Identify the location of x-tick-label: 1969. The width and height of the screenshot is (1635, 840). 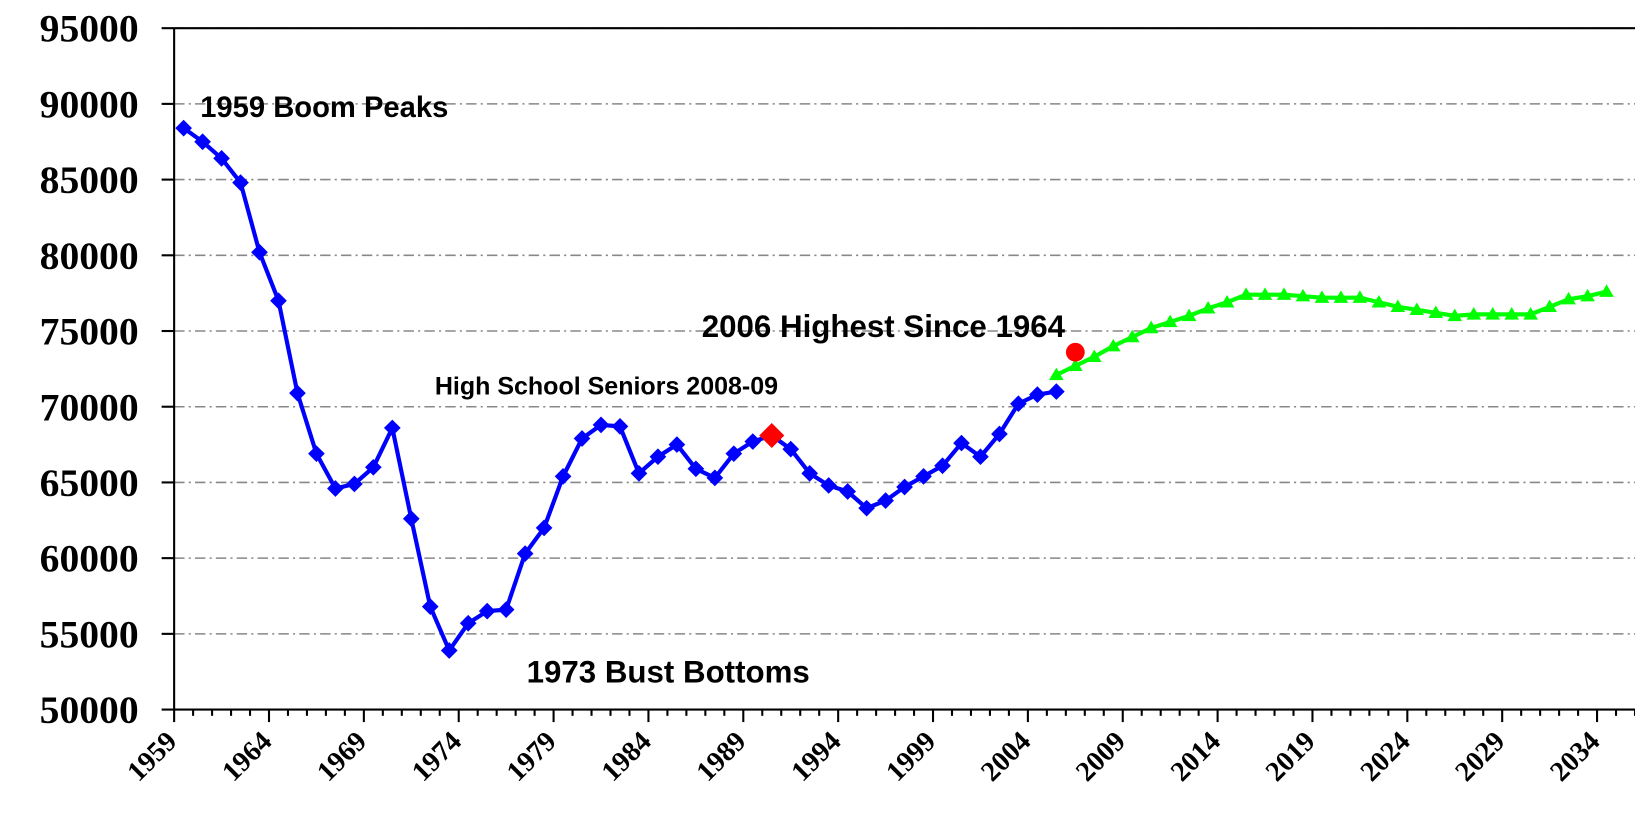
(342, 757).